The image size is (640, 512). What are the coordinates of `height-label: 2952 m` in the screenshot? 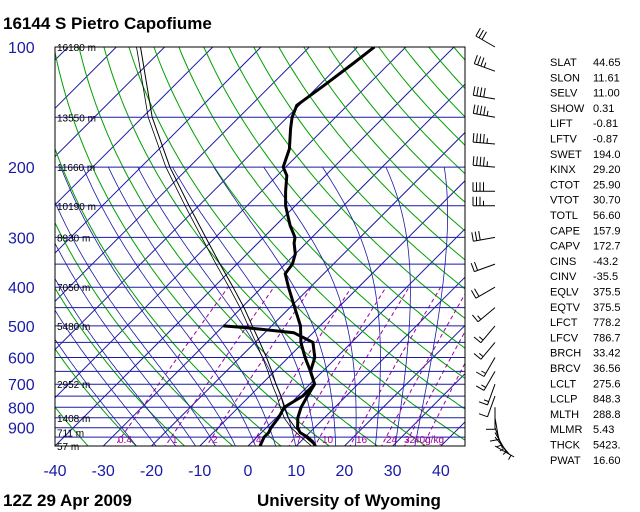 It's located at (73, 385).